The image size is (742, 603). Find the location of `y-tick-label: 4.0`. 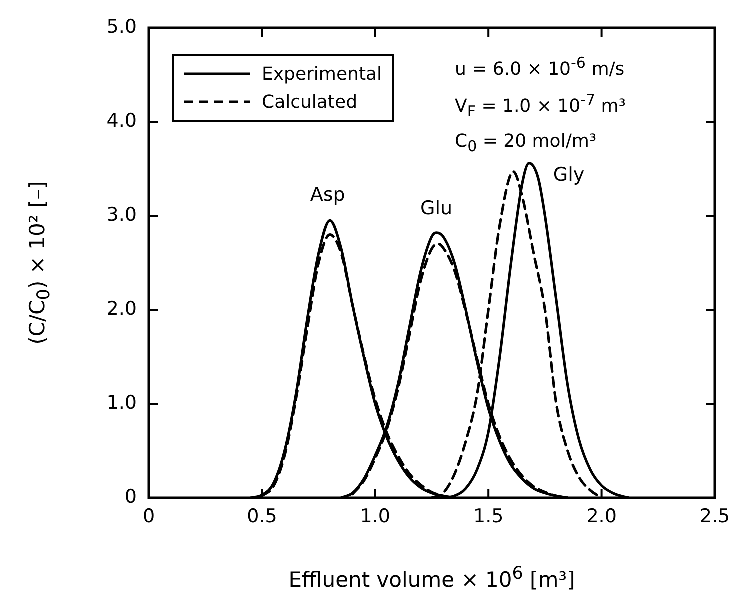

y-tick-label: 4.0 is located at coordinates (121, 121).